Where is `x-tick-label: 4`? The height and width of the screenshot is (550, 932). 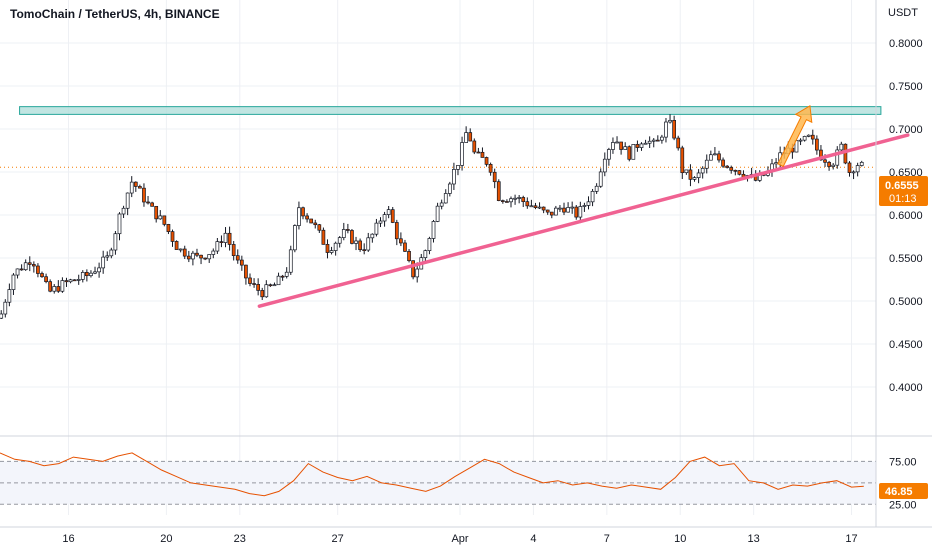 x-tick-label: 4 is located at coordinates (533, 539).